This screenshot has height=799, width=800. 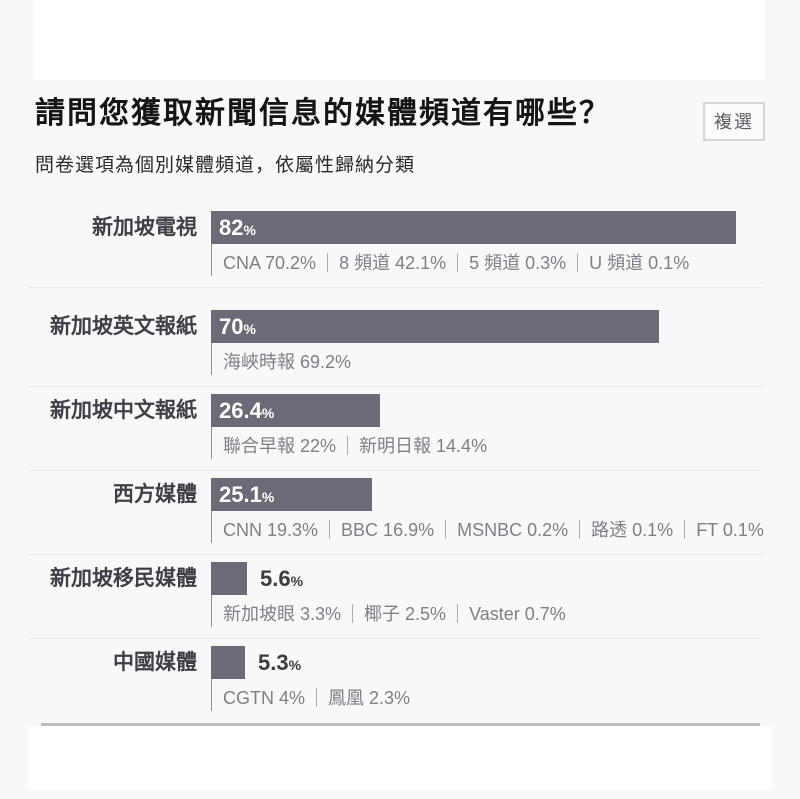 I want to click on sub-channel-item: 聯合早報 22%, so click(x=280, y=446).